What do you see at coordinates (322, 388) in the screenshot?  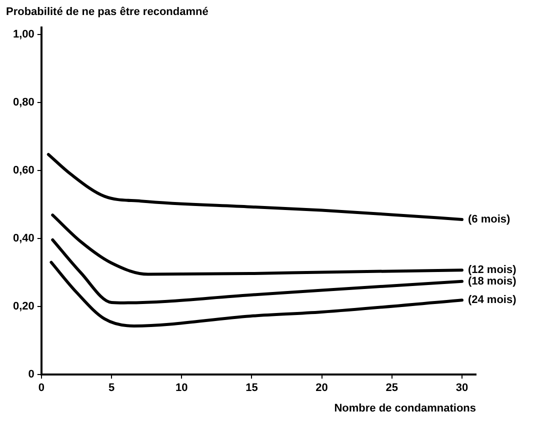 I see `x-tick-label: 20` at bounding box center [322, 388].